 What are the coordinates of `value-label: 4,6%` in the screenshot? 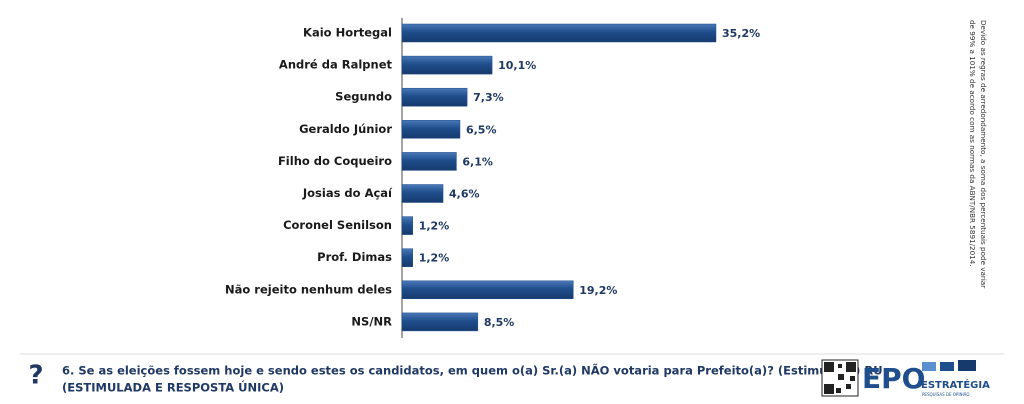 It's located at (464, 194).